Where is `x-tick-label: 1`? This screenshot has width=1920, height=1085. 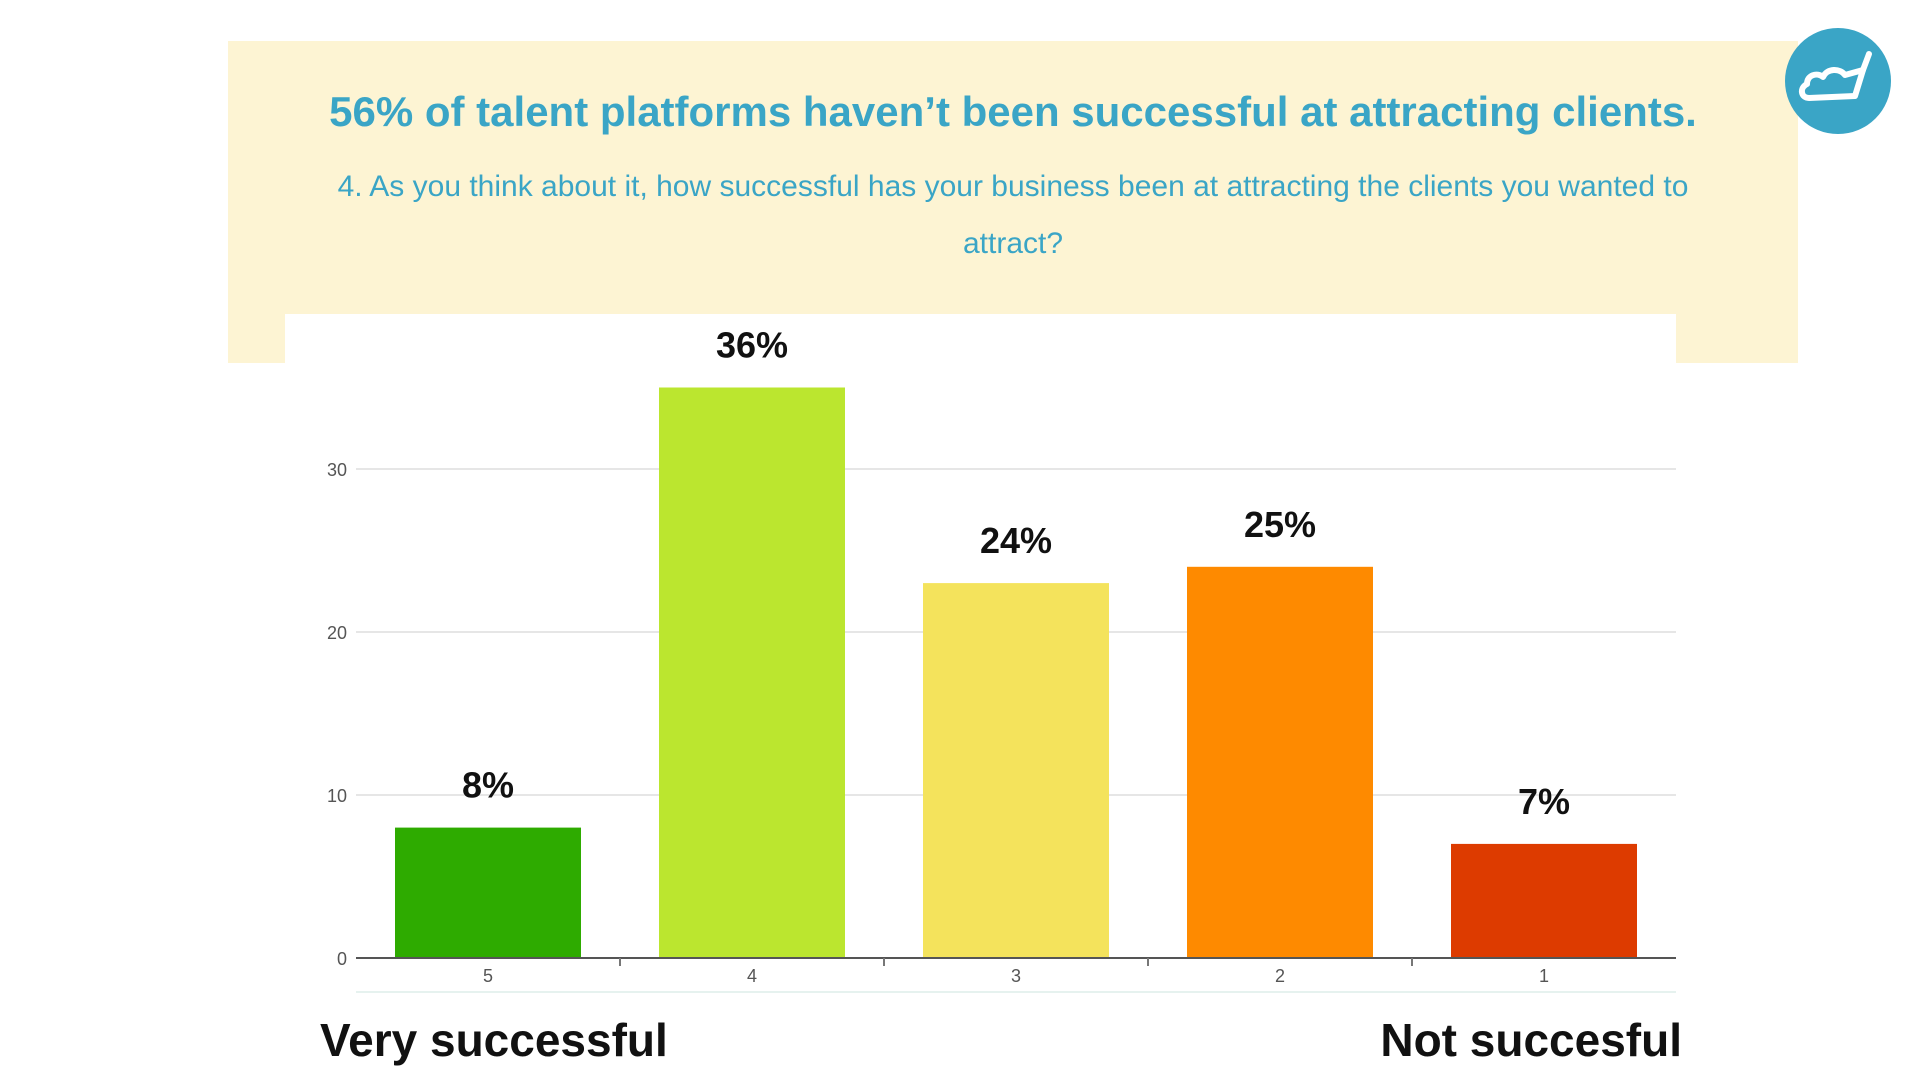
x-tick-label: 1 is located at coordinates (1544, 976).